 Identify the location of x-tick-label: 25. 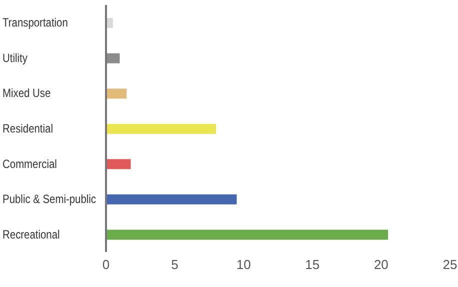
(450, 264).